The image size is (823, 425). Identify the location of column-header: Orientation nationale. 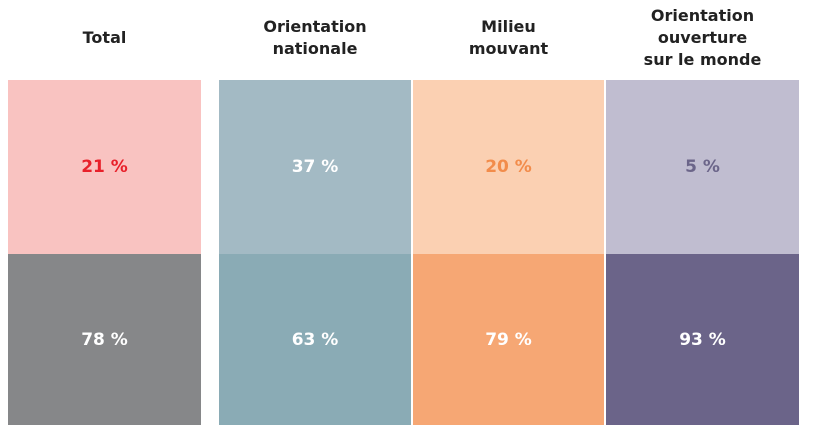
(315, 37).